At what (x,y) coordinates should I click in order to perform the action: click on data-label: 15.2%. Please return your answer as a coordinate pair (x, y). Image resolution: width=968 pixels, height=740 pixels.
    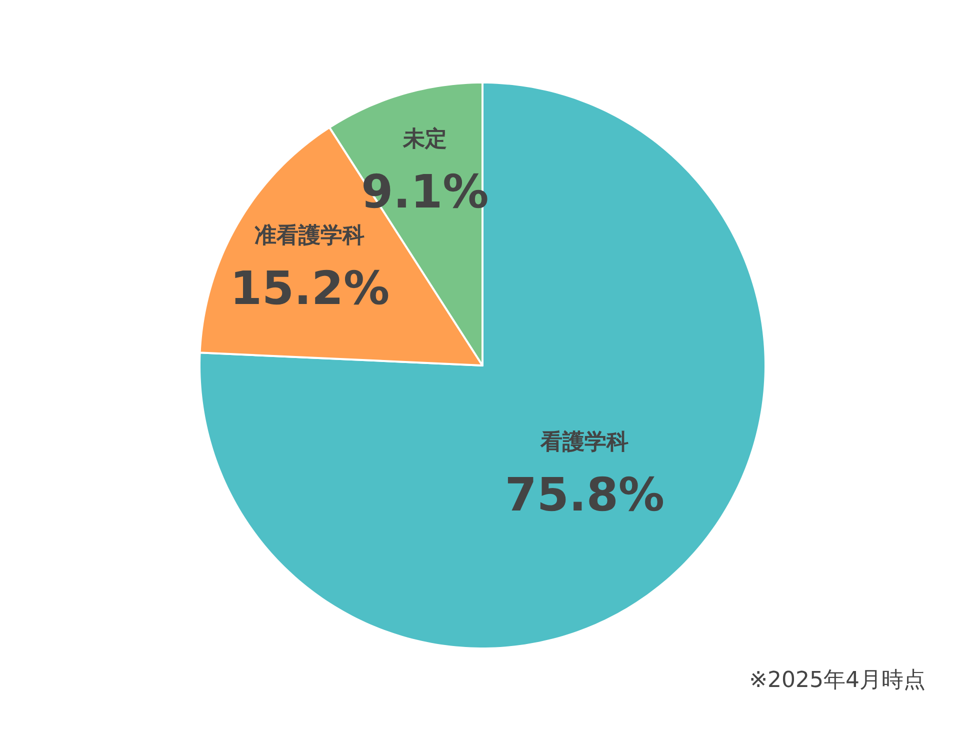
    Looking at the image, I should click on (310, 288).